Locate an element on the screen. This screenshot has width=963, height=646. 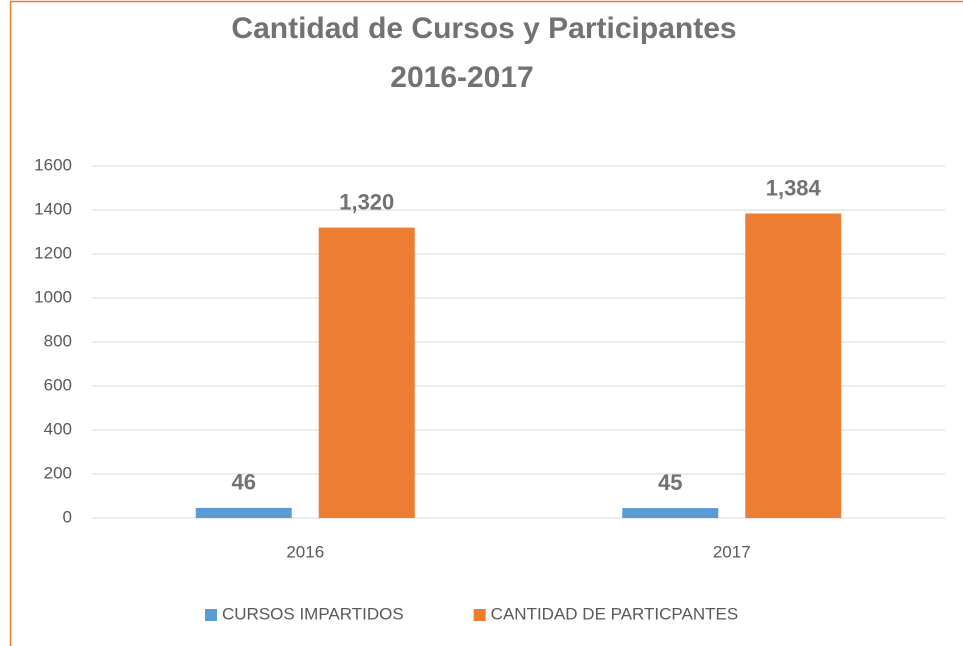
y-tick-label: 1000 is located at coordinates (53, 296).